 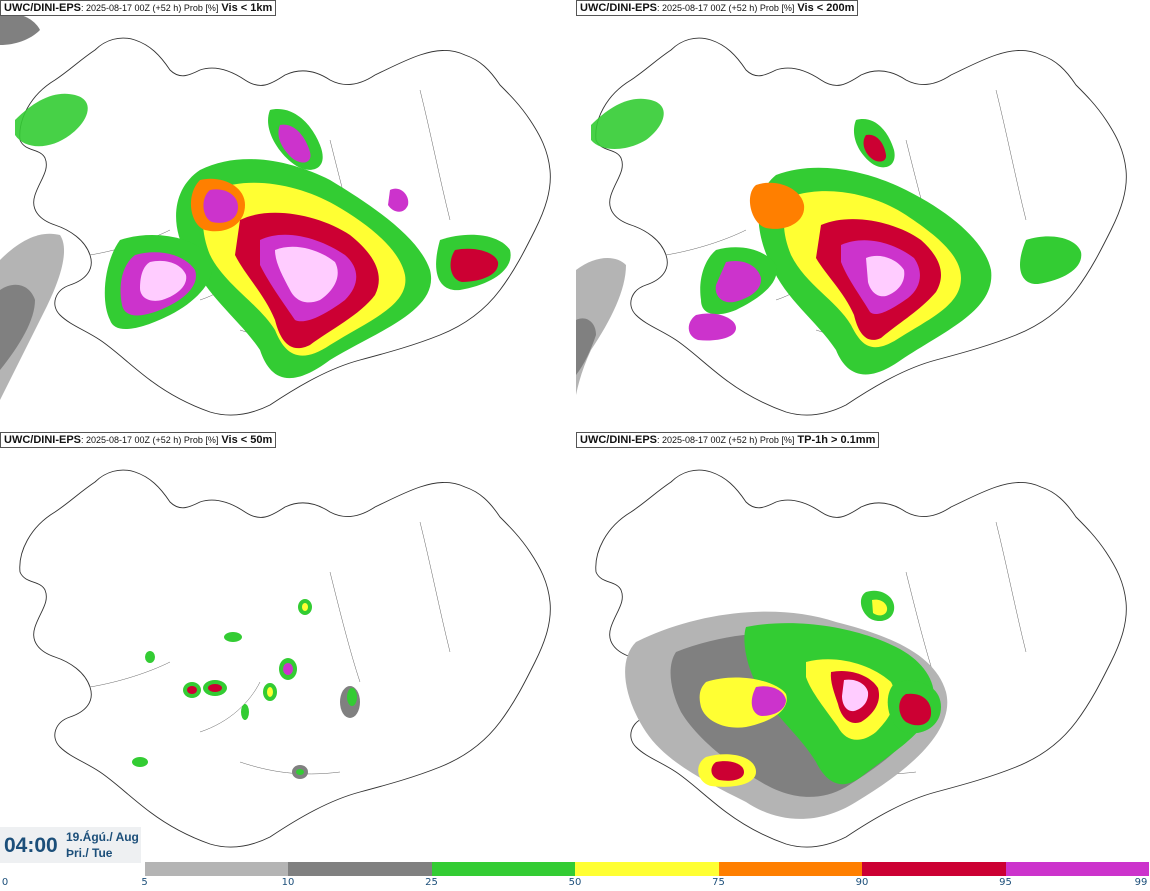 I want to click on legend-tick-label: 0, so click(x=5, y=882).